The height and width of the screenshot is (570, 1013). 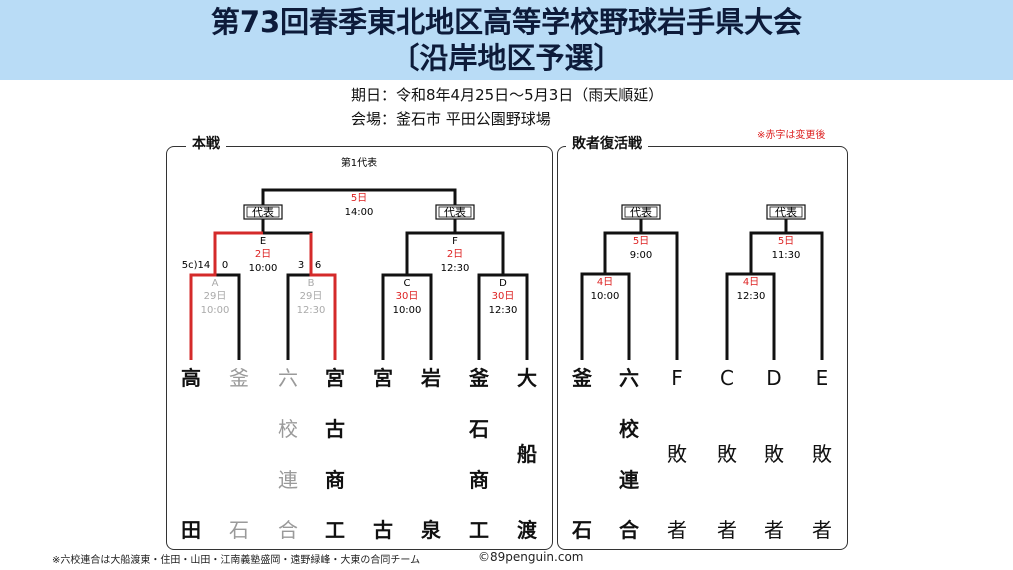 What do you see at coordinates (225, 265) in the screenshot?
I see `score-e-2: 0` at bounding box center [225, 265].